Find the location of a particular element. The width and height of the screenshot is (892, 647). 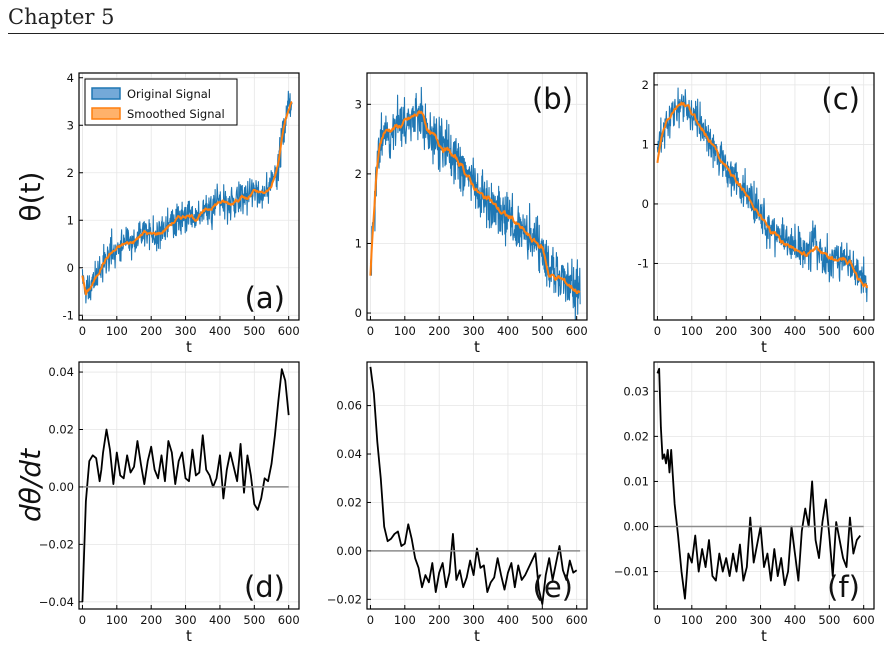

y-axis-label: θ(t) is located at coordinates (30, 197).